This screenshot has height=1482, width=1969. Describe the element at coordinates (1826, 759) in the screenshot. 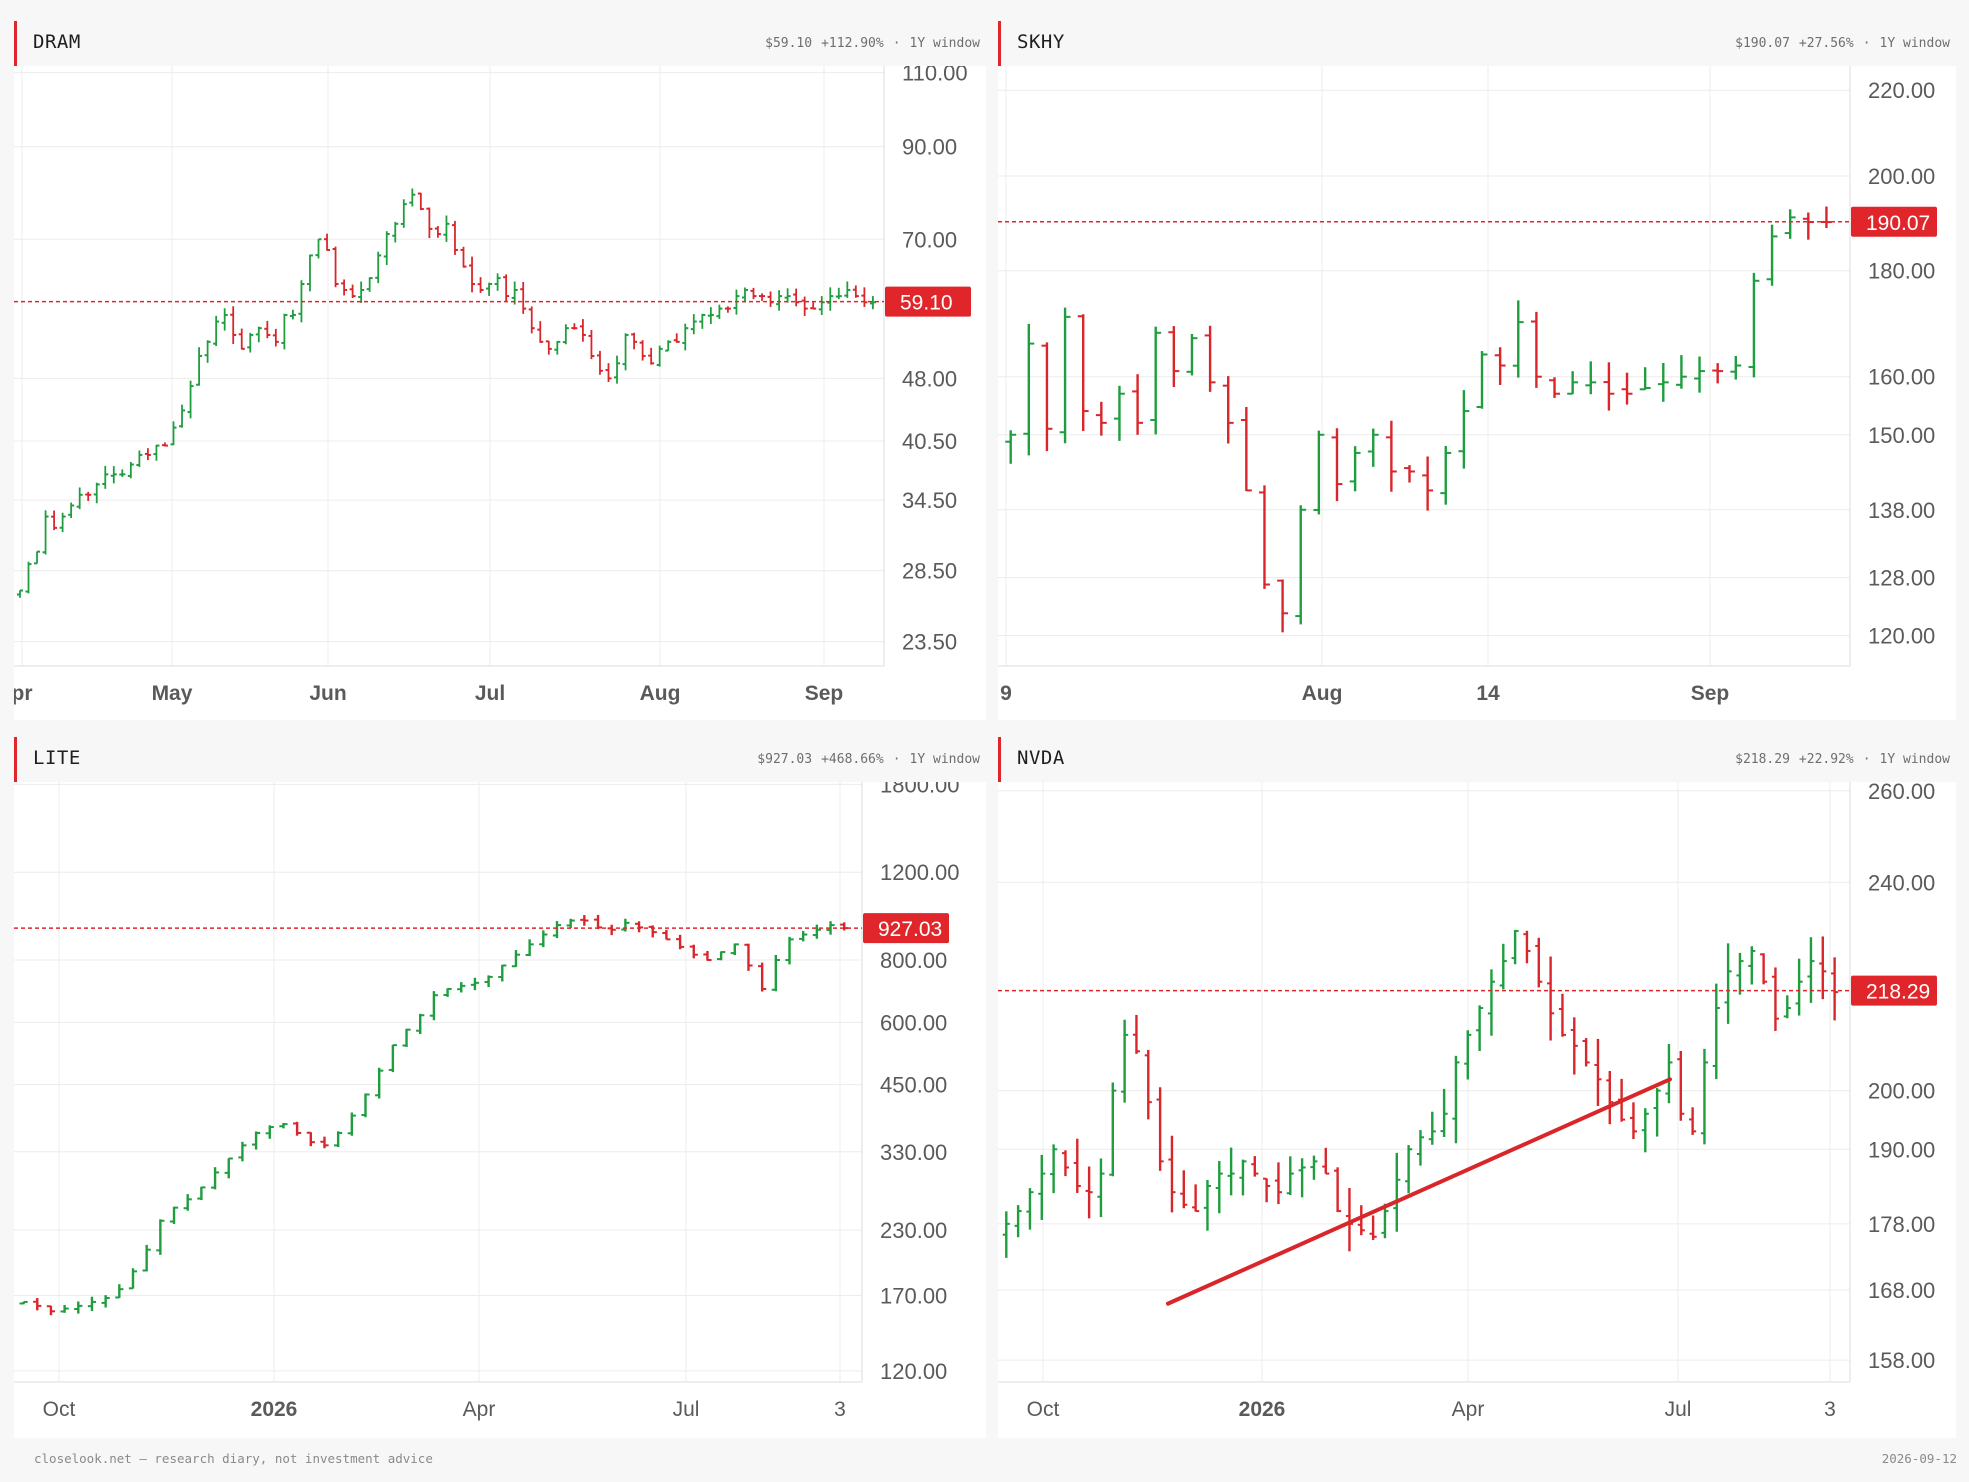

I see `percent-change: +22.92%` at that location.